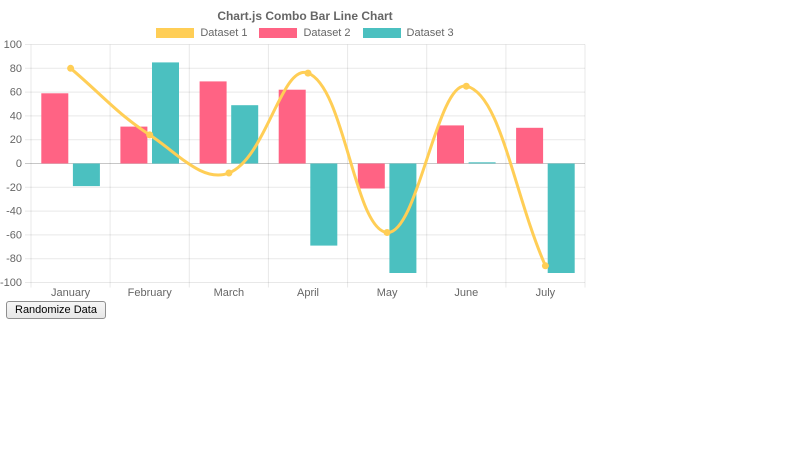 This screenshot has width=800, height=450. Describe the element at coordinates (245, 134) in the screenshot. I see `bar-dataset-3-march` at that location.